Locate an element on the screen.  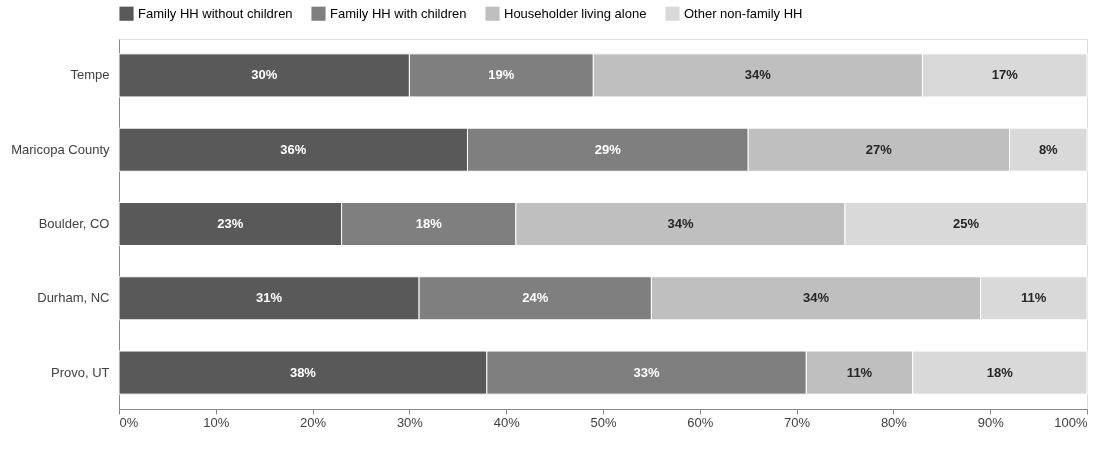
legend-label: Other non-family HH is located at coordinates (743, 13).